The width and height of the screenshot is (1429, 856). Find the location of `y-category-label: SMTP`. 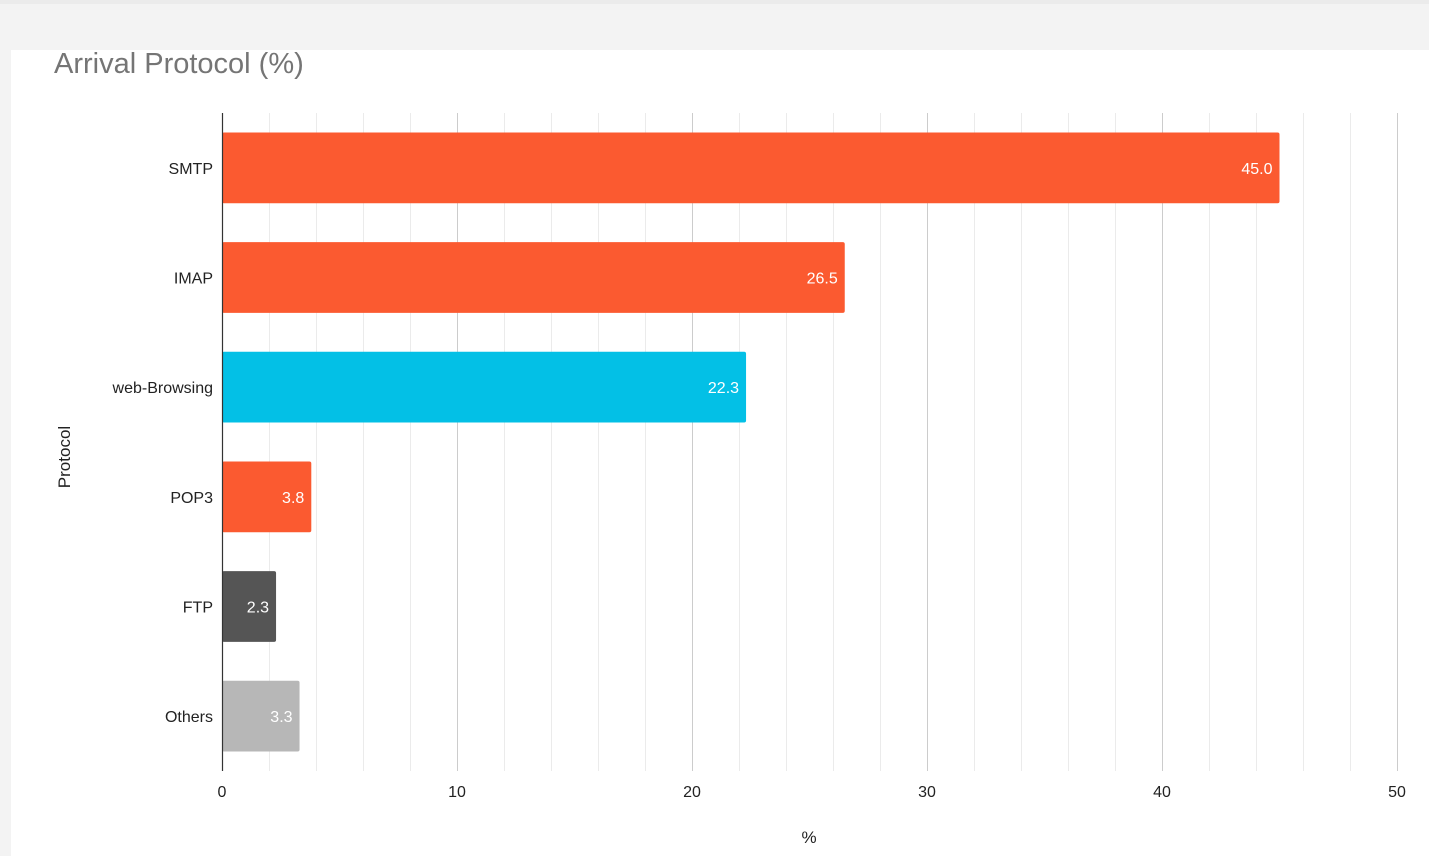

y-category-label: SMTP is located at coordinates (191, 169).